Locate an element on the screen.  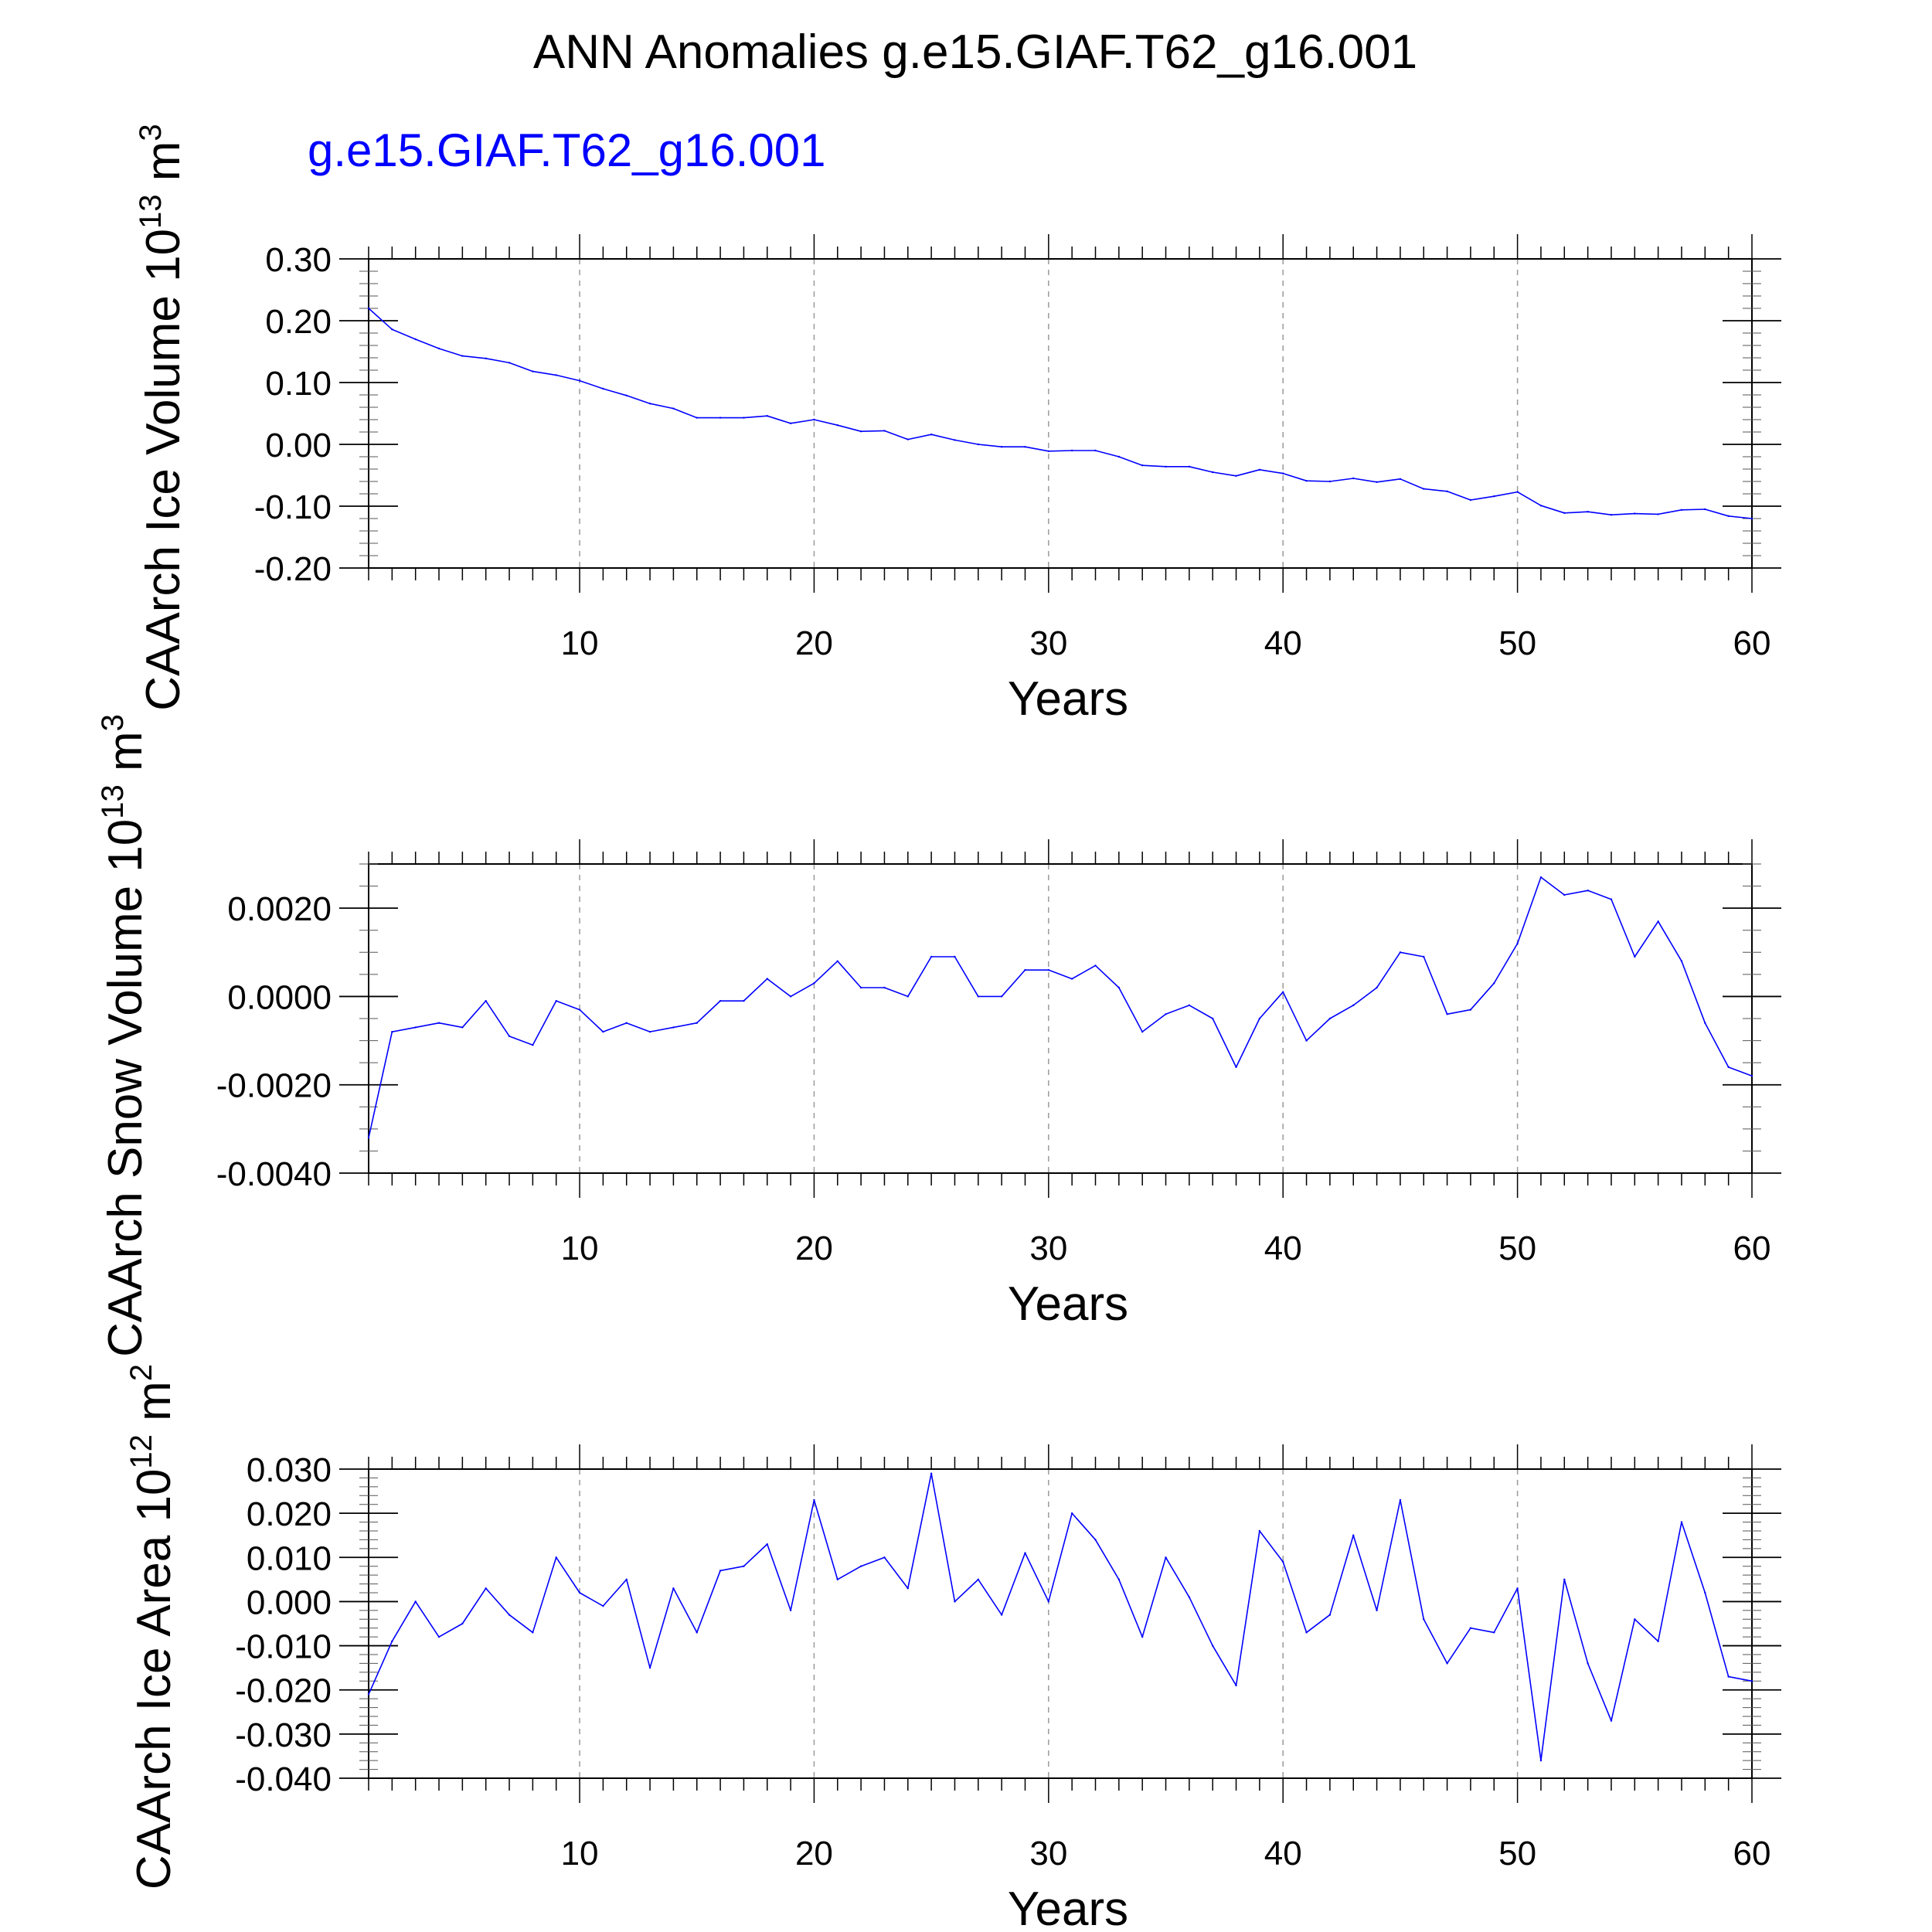
y-axis-title-exp2: 2 is located at coordinates (141, 1373).